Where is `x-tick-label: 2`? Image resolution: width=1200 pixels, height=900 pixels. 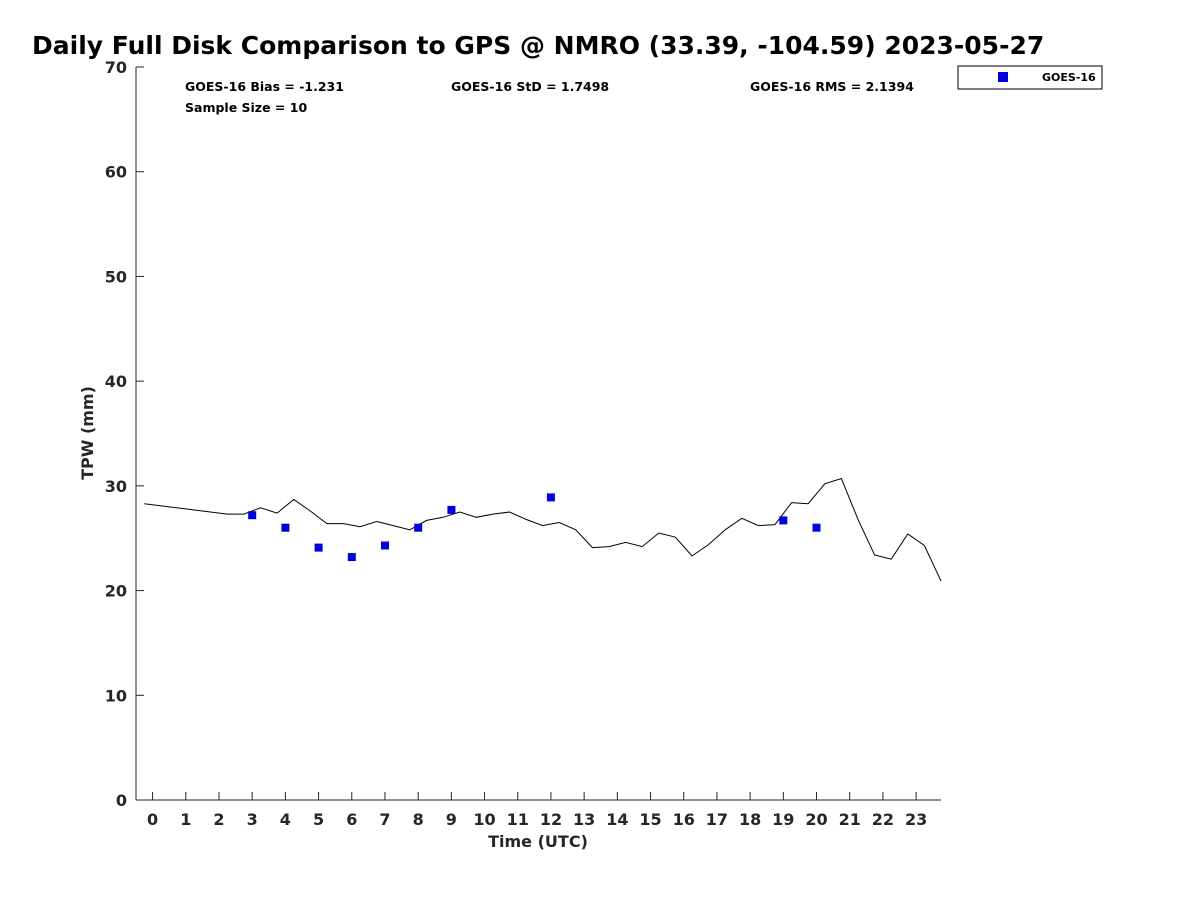
x-tick-label: 2 is located at coordinates (218, 819).